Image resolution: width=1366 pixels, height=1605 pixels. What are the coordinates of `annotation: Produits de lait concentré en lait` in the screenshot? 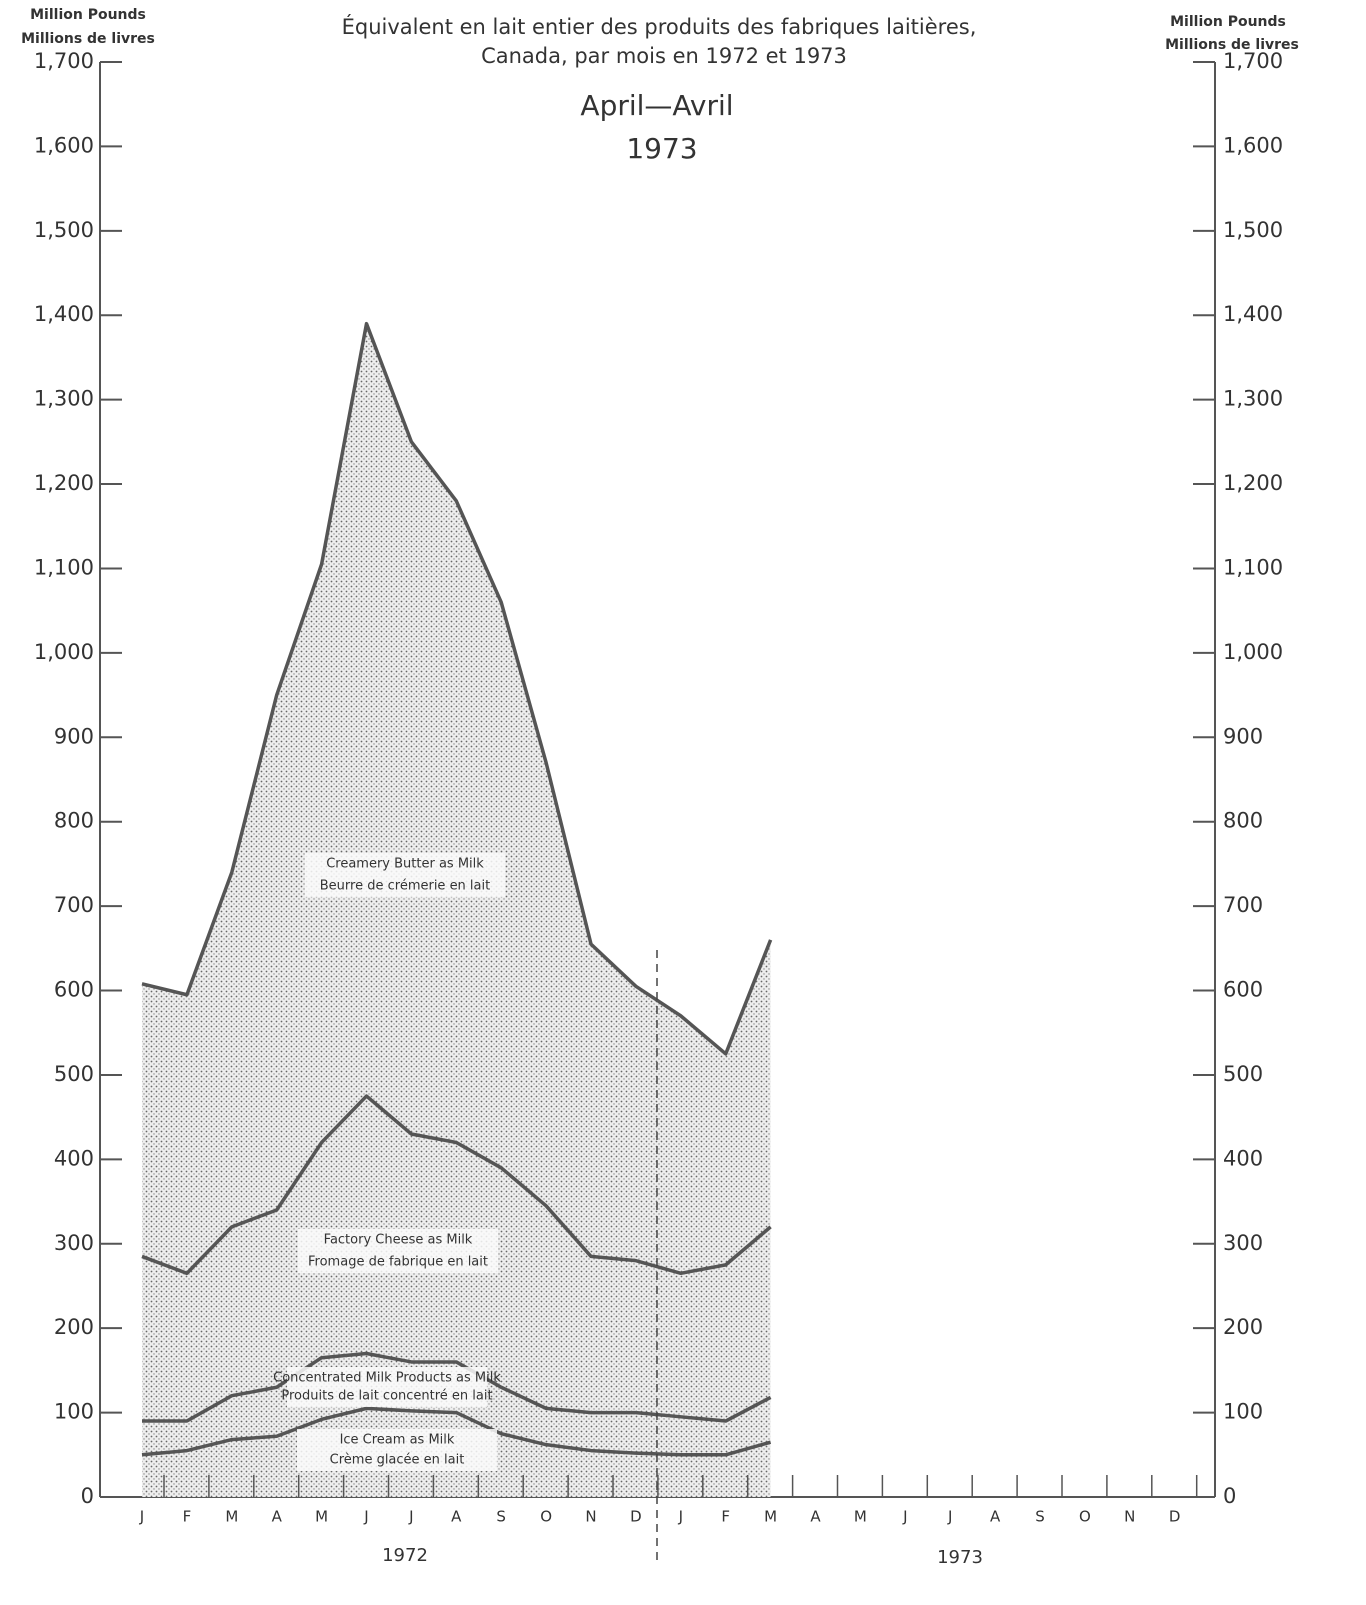 It's located at (386, 1396).